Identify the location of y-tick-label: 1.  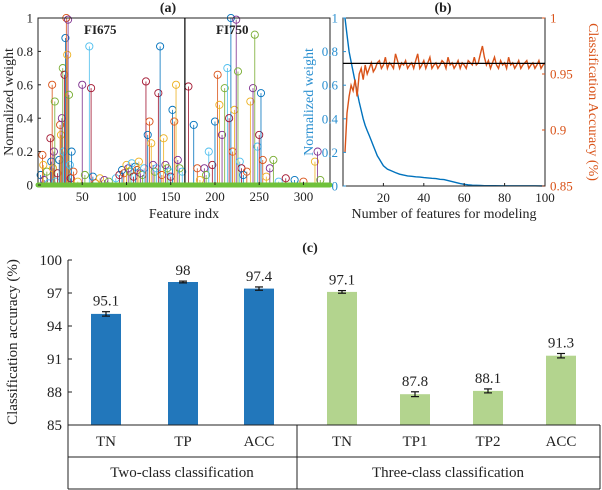
(30, 18).